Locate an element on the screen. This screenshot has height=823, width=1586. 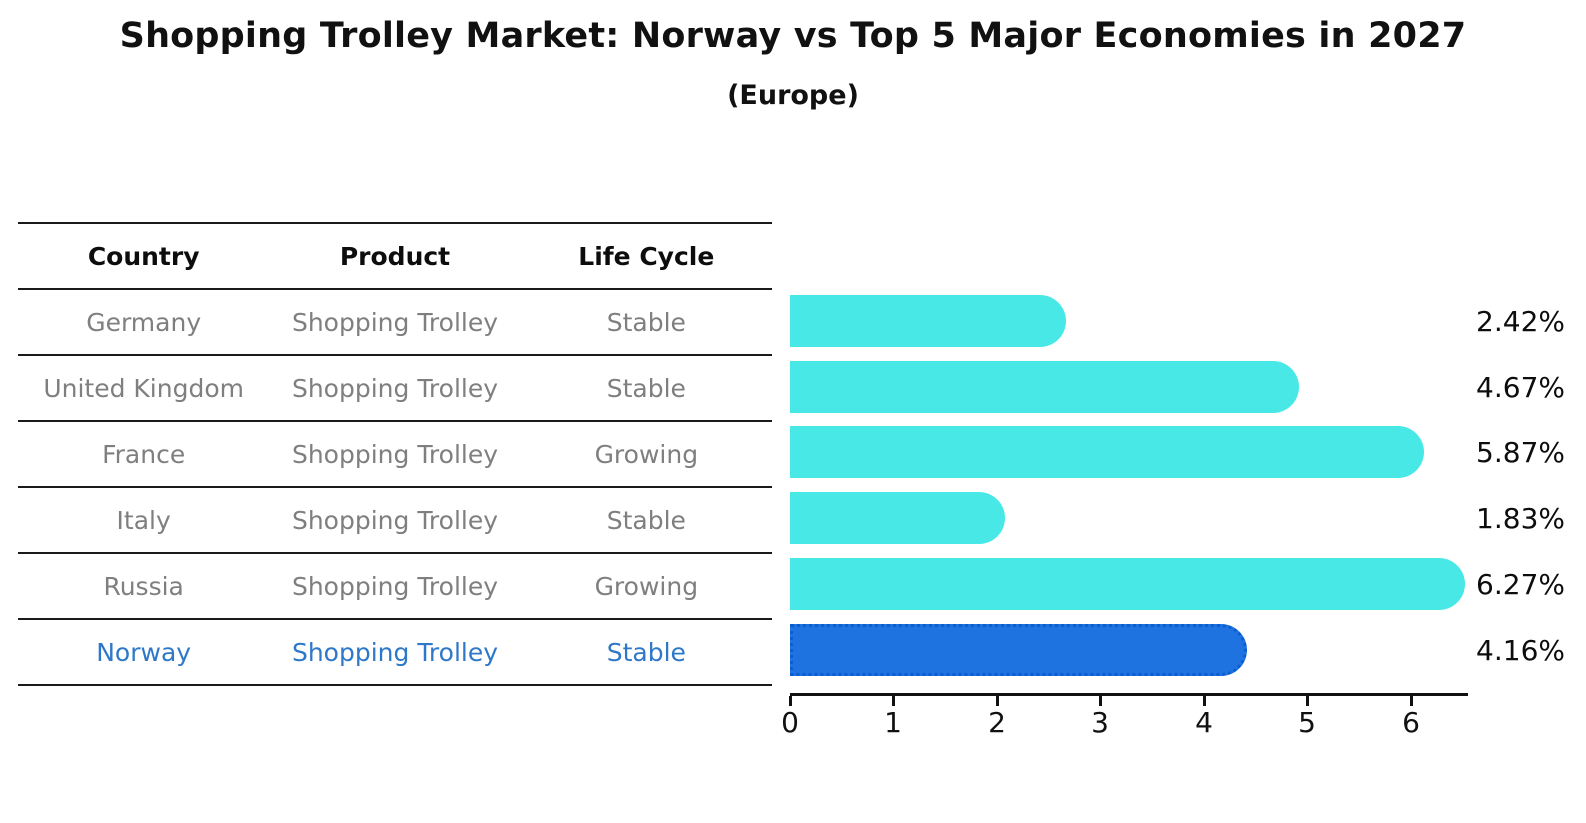
market-share-bar-france is located at coordinates (1107, 452).